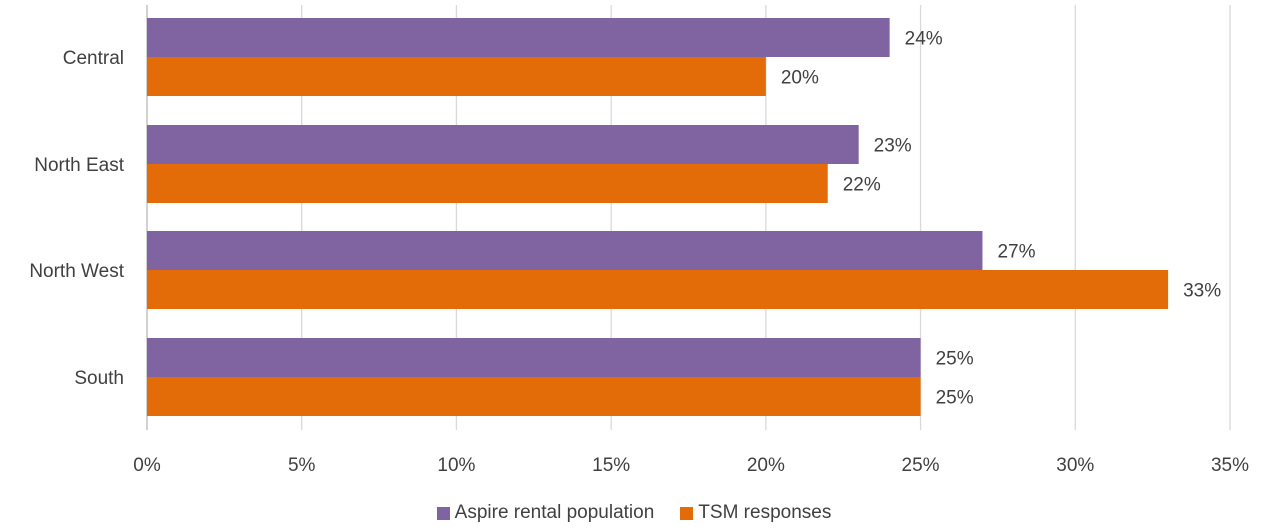  What do you see at coordinates (1016, 252) in the screenshot?
I see `data-label: 27%` at bounding box center [1016, 252].